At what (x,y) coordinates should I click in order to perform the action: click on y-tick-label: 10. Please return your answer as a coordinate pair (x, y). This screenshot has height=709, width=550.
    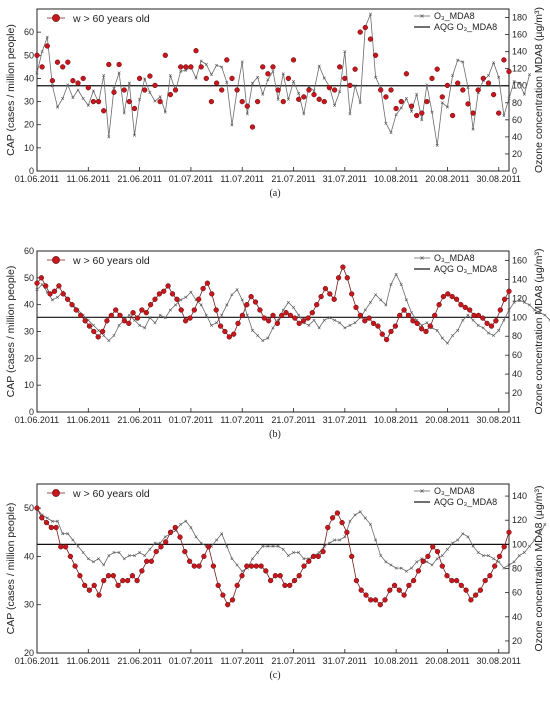
    Looking at the image, I should click on (29, 148).